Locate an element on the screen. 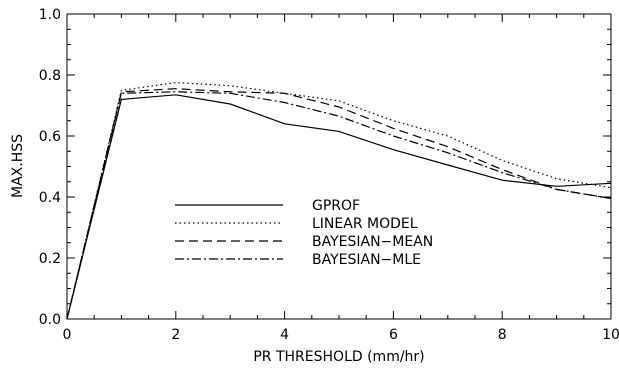 Image resolution: width=619 pixels, height=369 pixels. legend-label-4: BAYESIAN−MLE is located at coordinates (366, 260).